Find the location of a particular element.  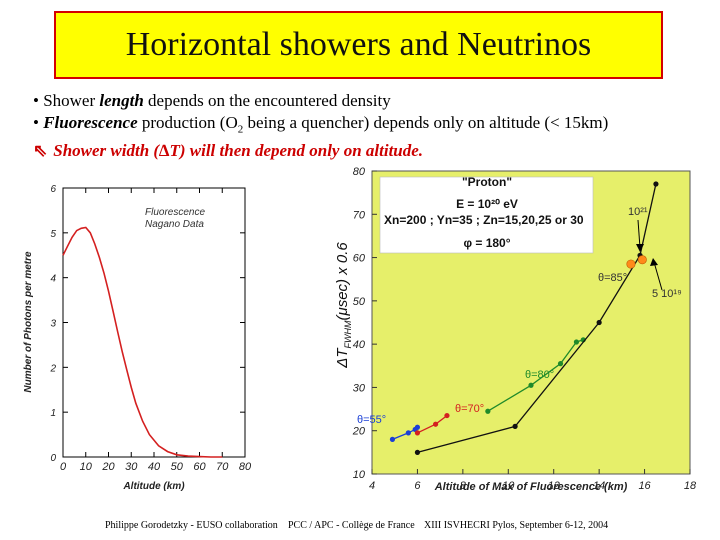

y-tick-label: 50 is located at coordinates (359, 302).